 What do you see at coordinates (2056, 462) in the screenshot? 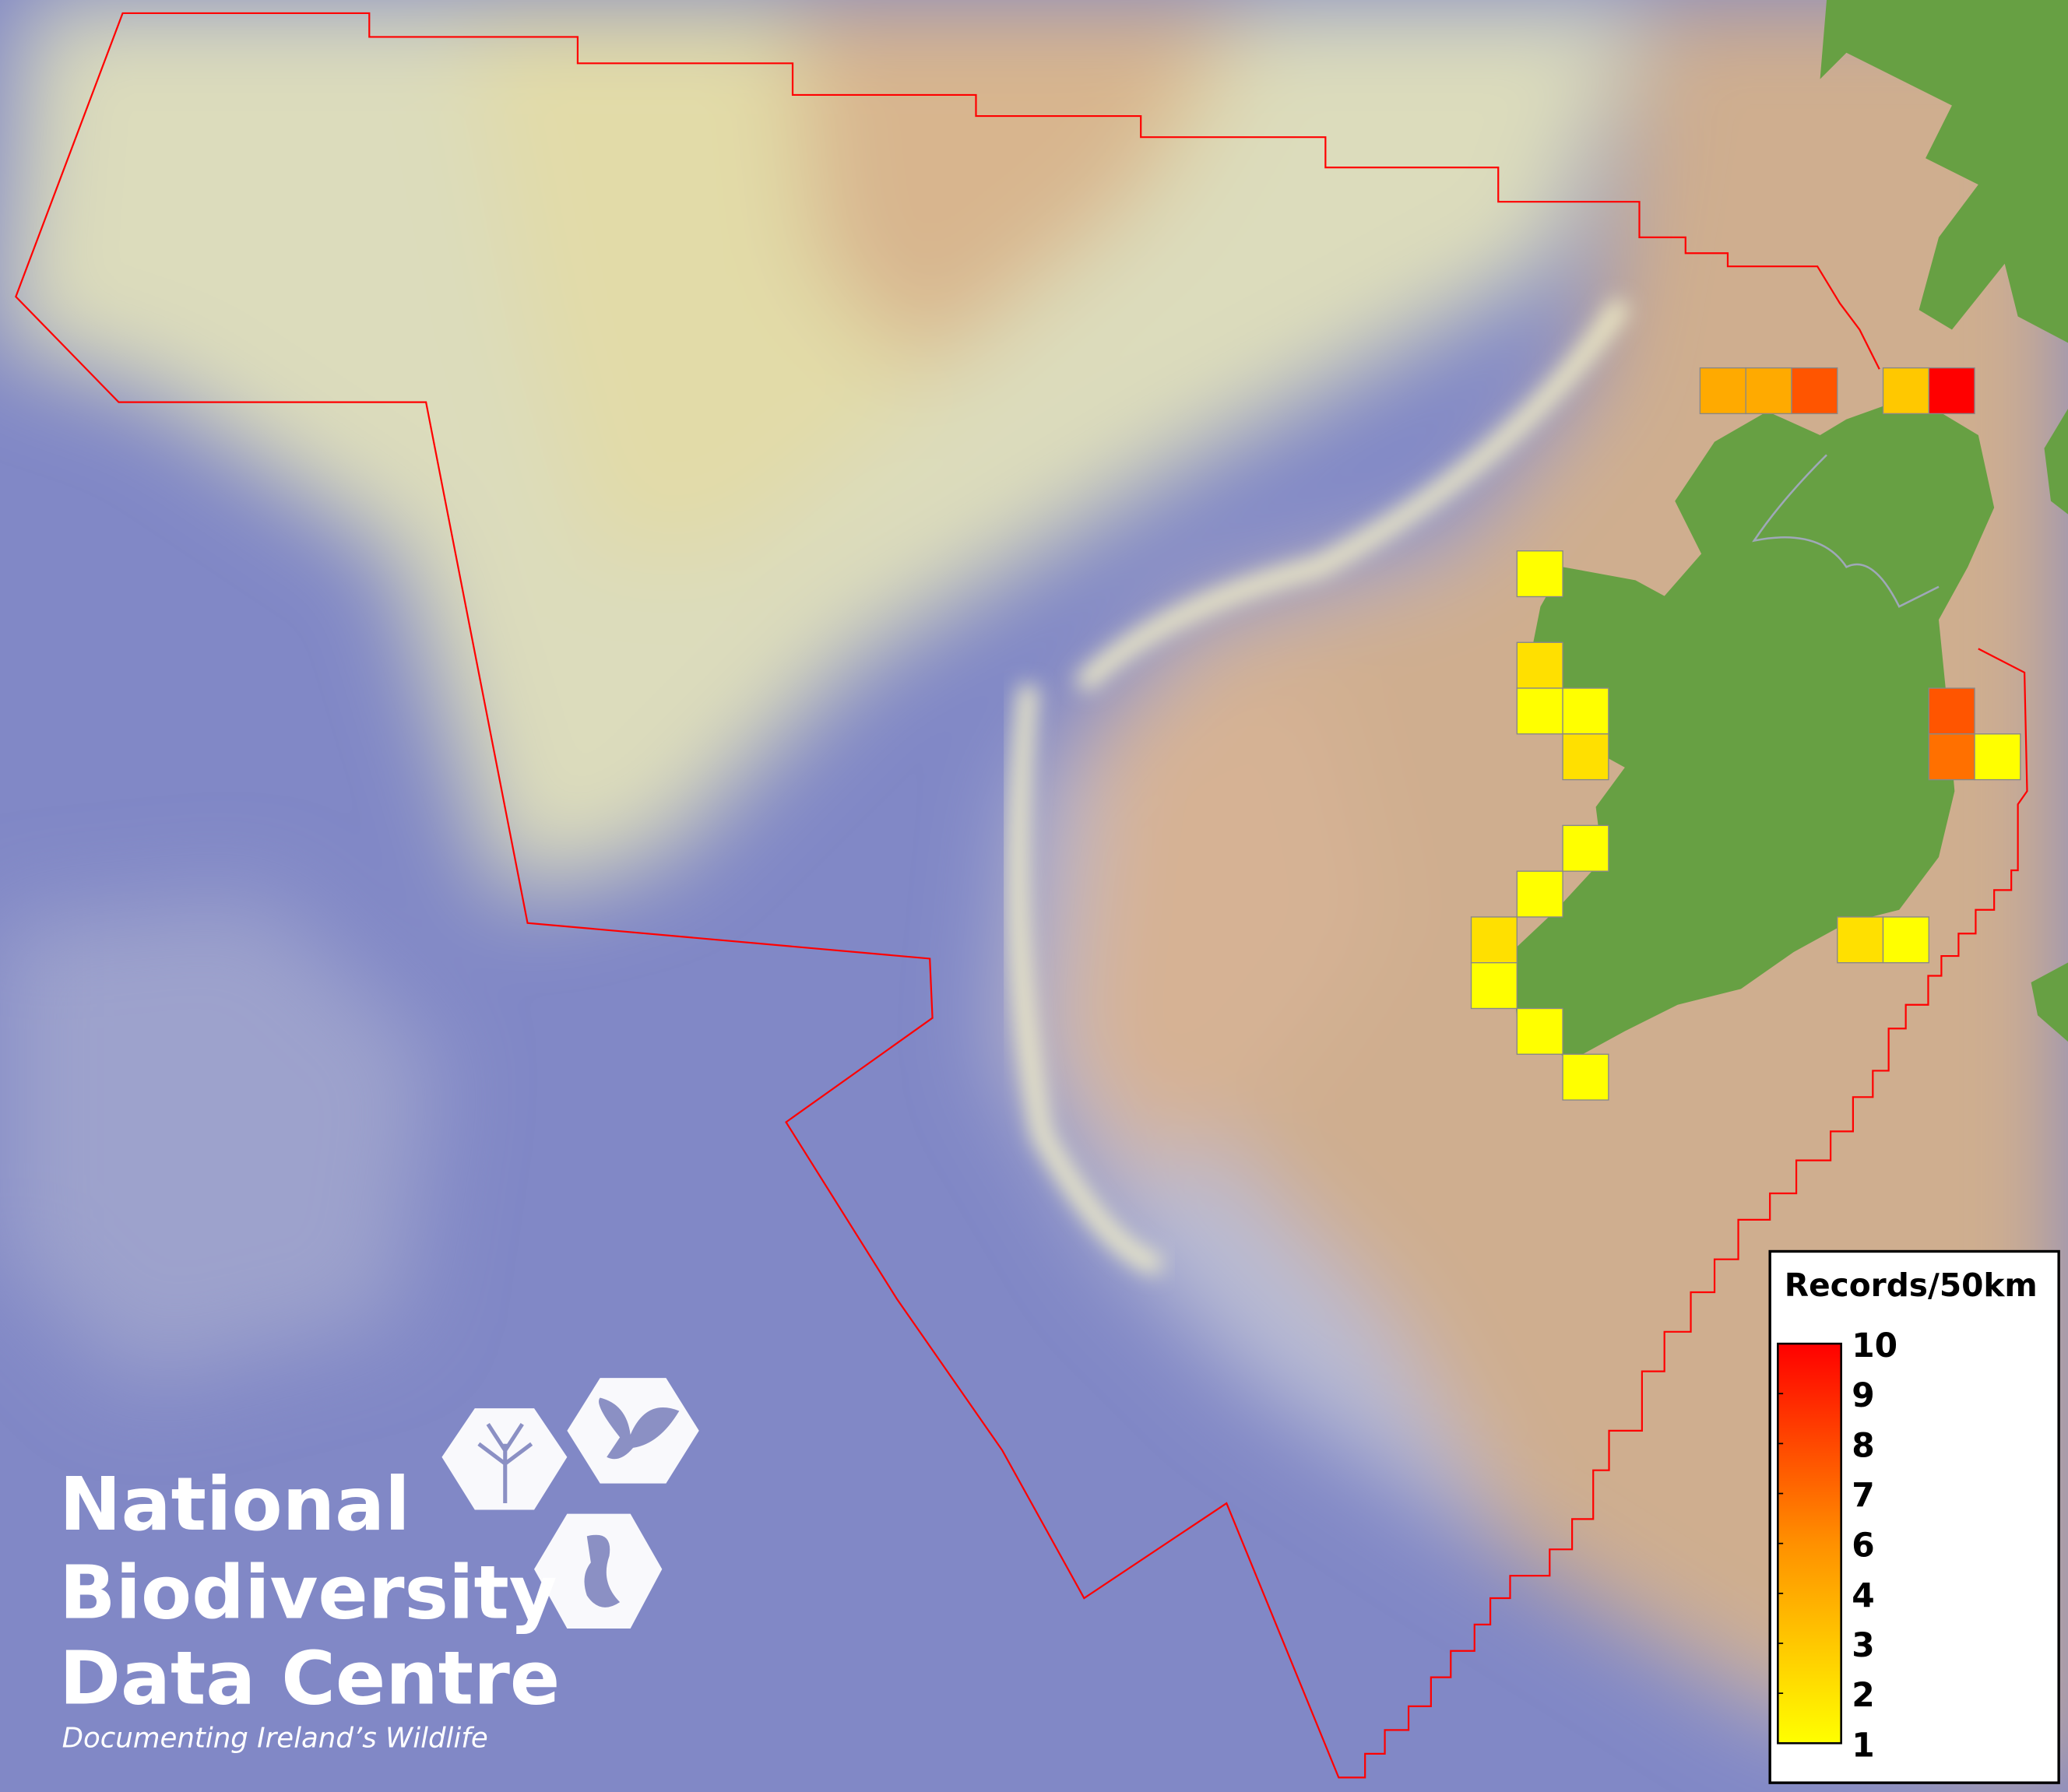
I see `england-landmass` at bounding box center [2056, 462].